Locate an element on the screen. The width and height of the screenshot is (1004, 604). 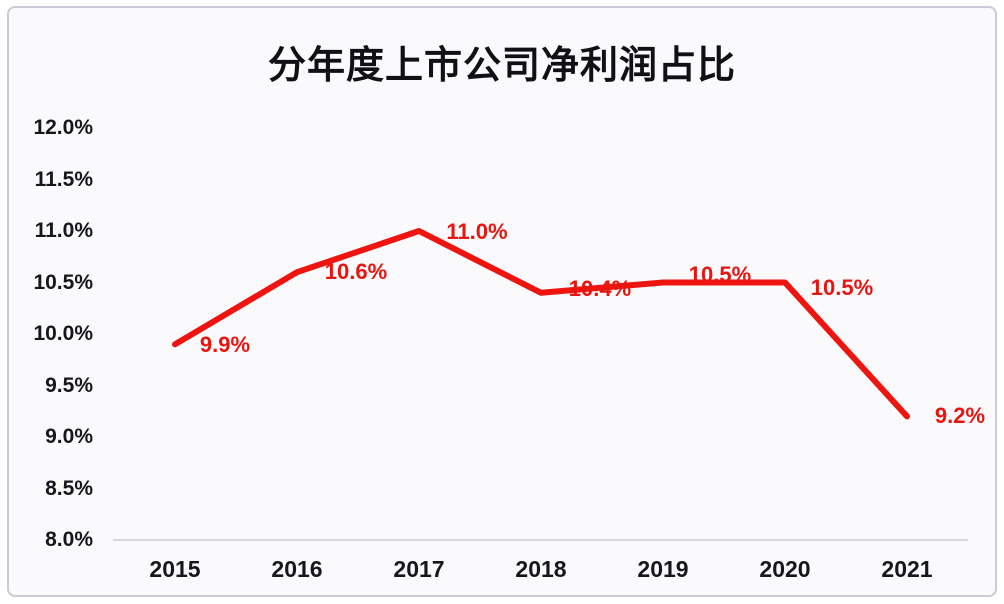
chart-title: 分年度上市公司净利润占比 is located at coordinates (501, 66).